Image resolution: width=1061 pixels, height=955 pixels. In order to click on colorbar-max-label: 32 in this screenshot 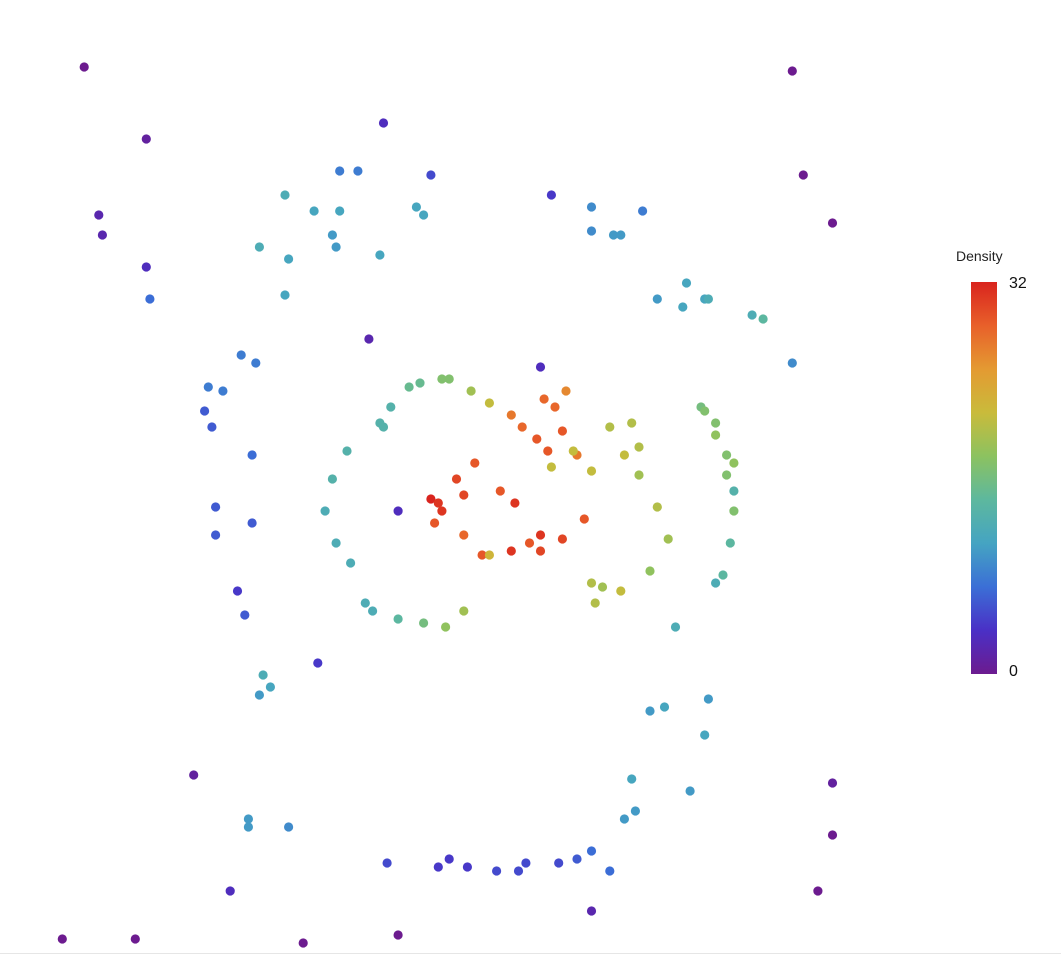, I will do `click(1018, 283)`.